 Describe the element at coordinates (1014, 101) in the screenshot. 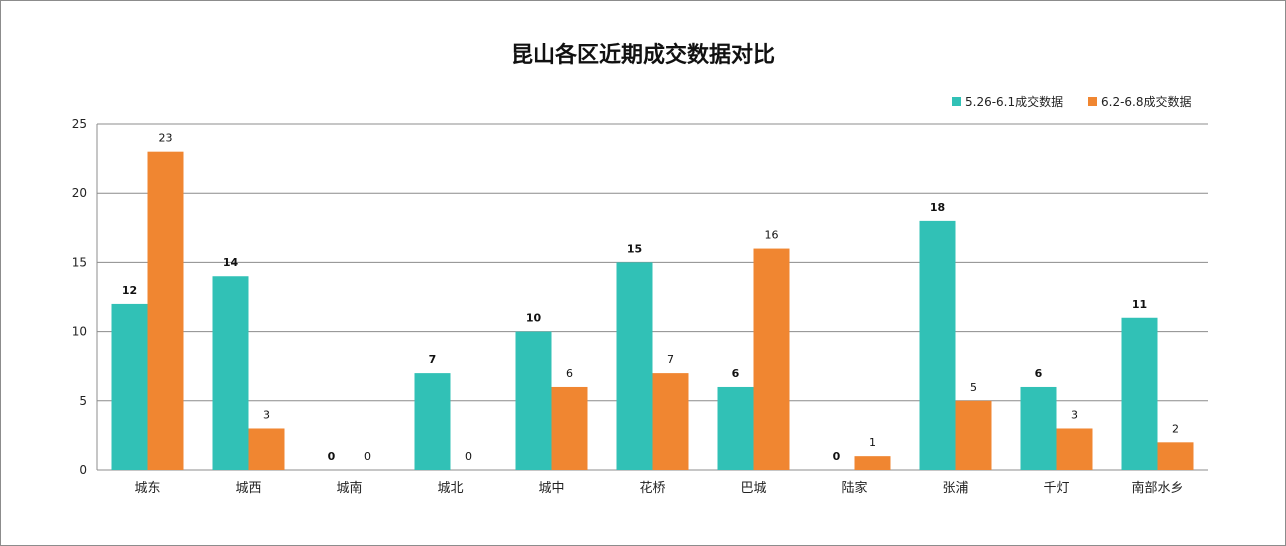

I see `legend-label-series1: 5.26-6.1成交数据` at that location.